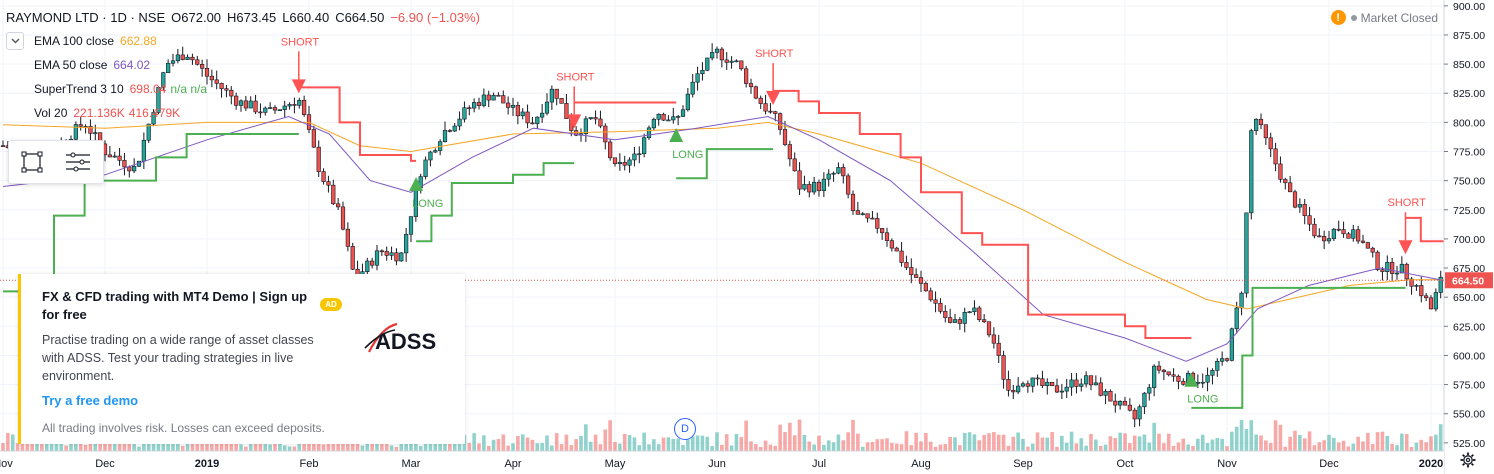 Image resolution: width=1494 pixels, height=474 pixels. What do you see at coordinates (90, 400) in the screenshot?
I see `ad-cta-link: Try a free demo` at bounding box center [90, 400].